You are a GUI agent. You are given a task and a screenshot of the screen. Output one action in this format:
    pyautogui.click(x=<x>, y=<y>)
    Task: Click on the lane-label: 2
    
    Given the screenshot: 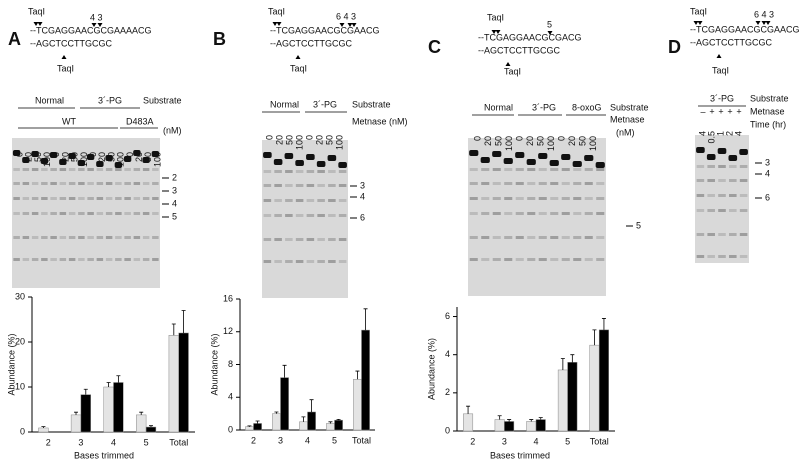 What is the action you would take?
    pyautogui.click(x=729, y=133)
    